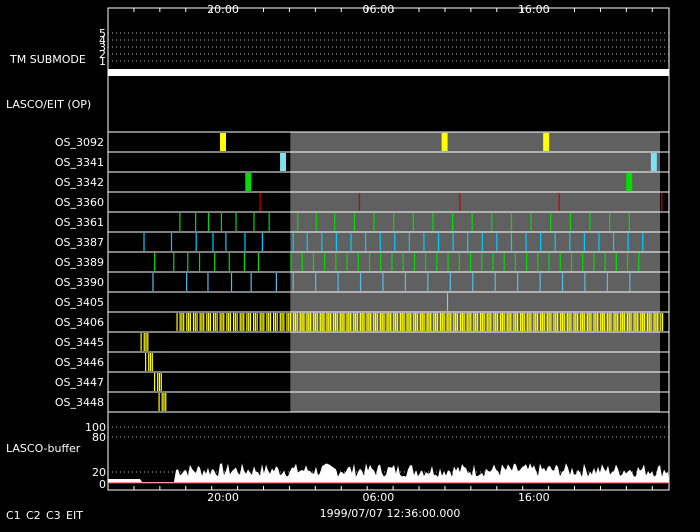 The image size is (700, 532). I want to click on buffer-fill, so click(388, 473).